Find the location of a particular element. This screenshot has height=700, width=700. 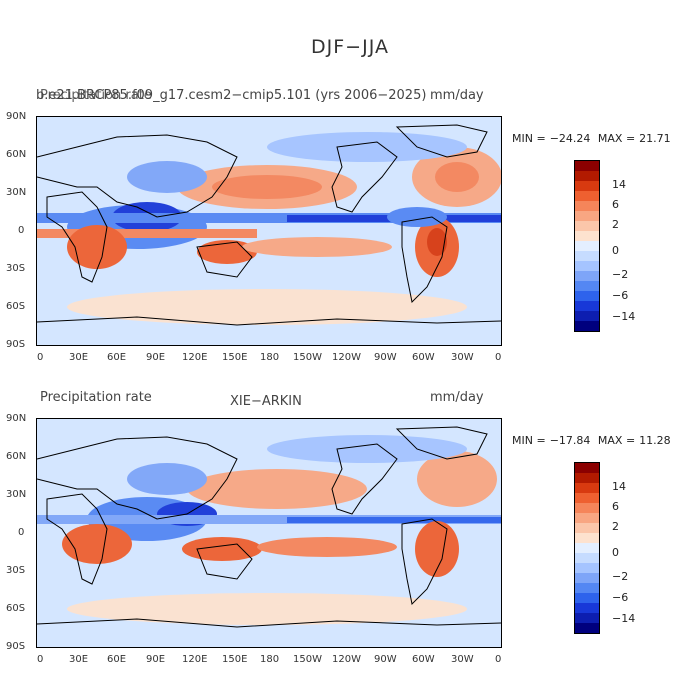

y-tick-label: 60S is located at coordinates (16, 608).